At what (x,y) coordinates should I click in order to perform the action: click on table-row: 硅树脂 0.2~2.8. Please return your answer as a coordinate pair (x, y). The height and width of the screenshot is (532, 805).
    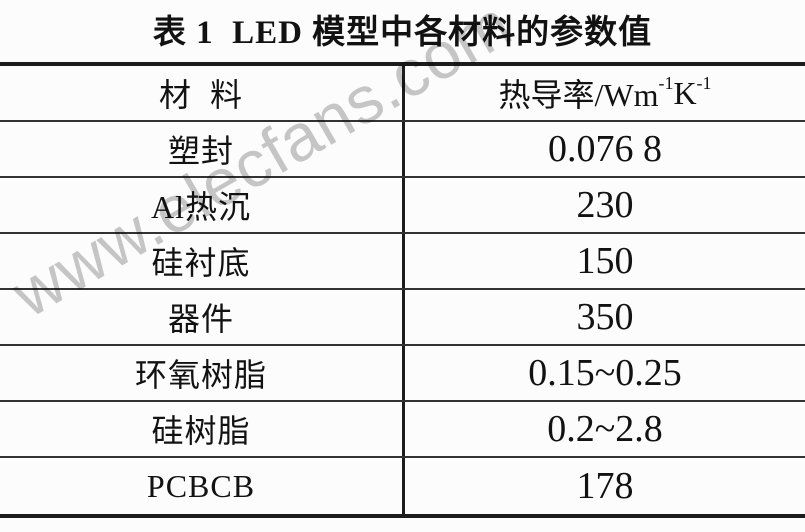
    Looking at the image, I should click on (402, 430).